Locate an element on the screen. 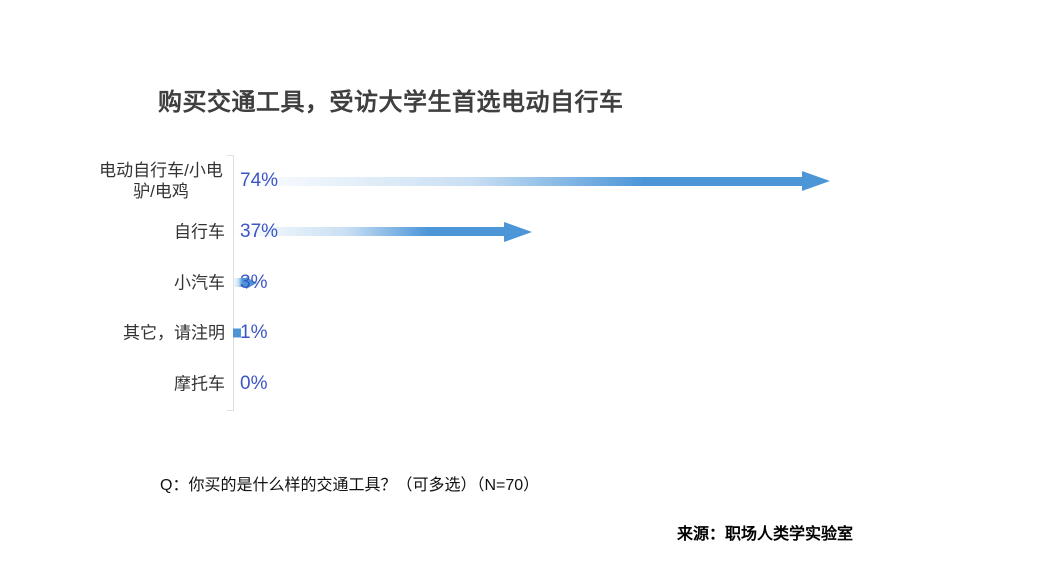  value-label: 74% is located at coordinates (259, 180).